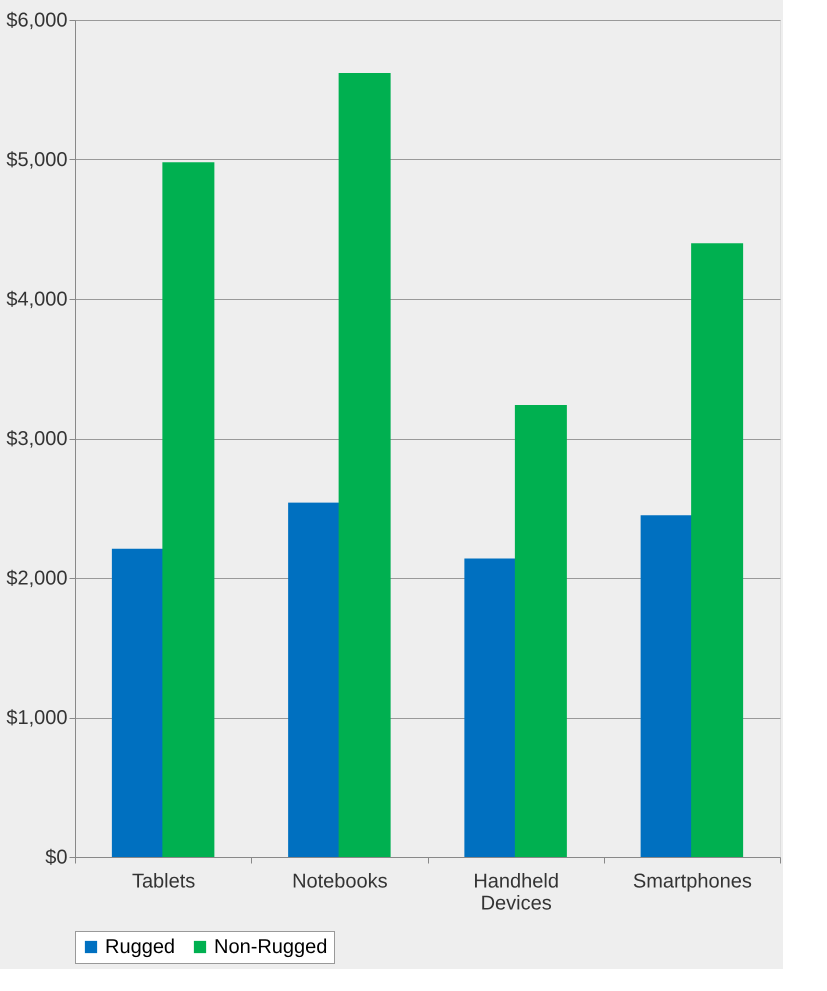 The width and height of the screenshot is (827, 991). What do you see at coordinates (692, 881) in the screenshot?
I see `x-tick-label: Smartphones` at bounding box center [692, 881].